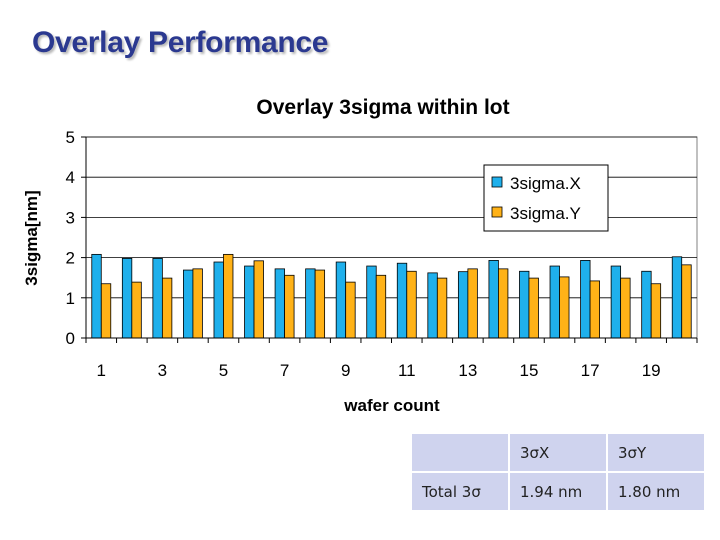  I want to click on summary-row-label: Total 3σ, so click(460, 491).